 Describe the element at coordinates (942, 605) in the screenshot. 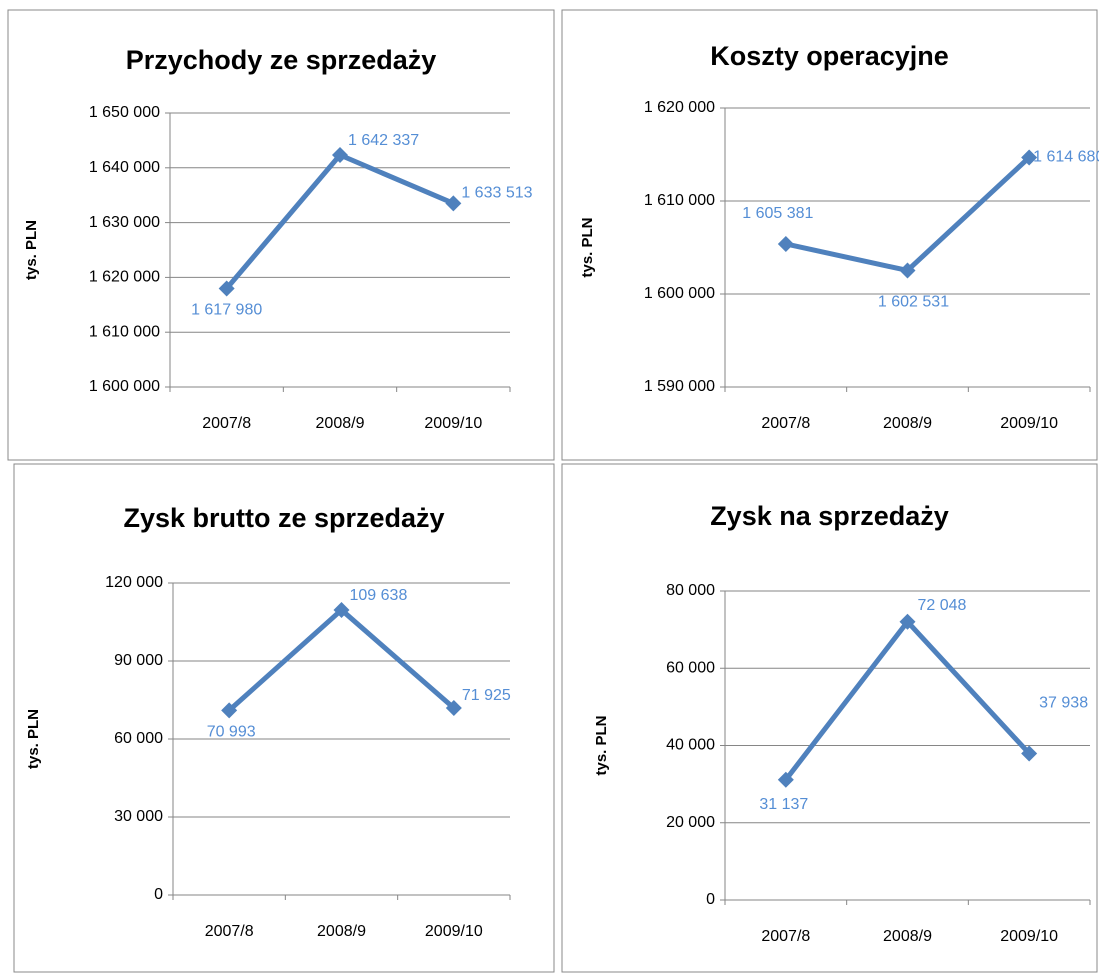

I see `data-label: 72 048` at that location.